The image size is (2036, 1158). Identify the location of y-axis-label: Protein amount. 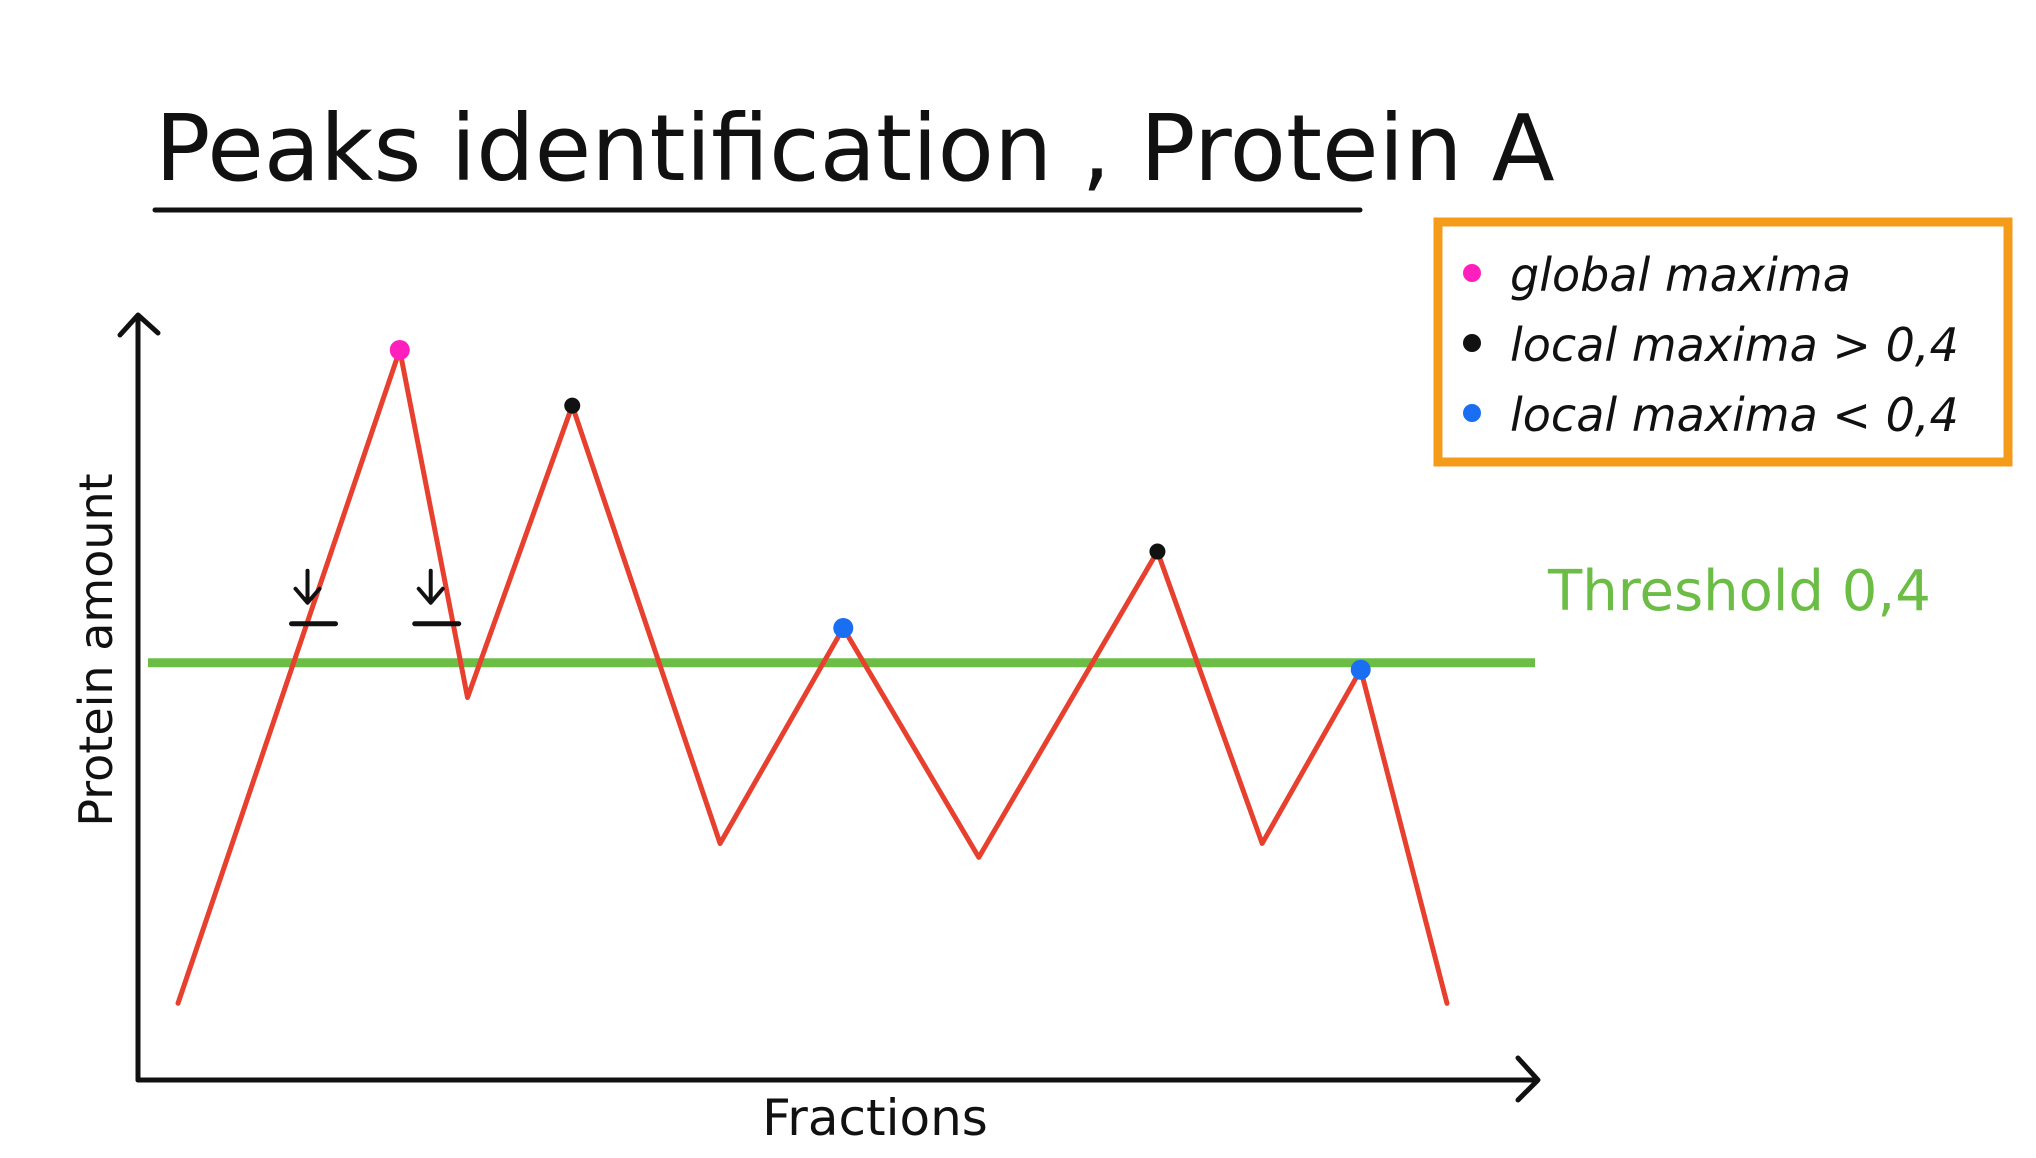
(96, 649).